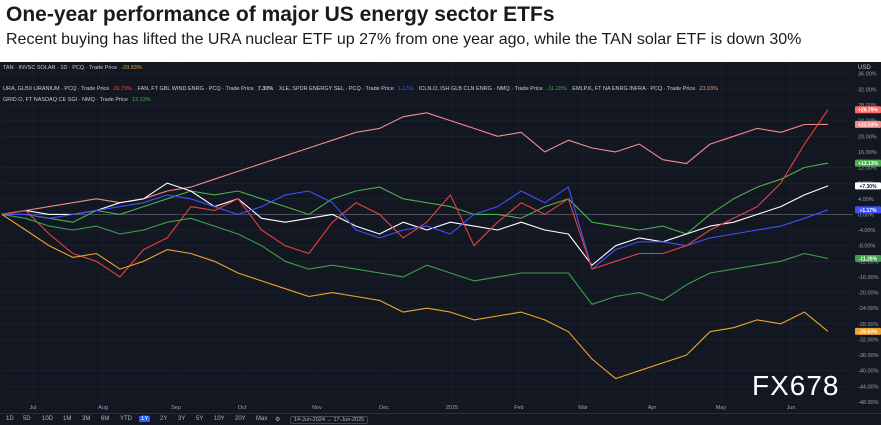 The width and height of the screenshot is (881, 425). Describe the element at coordinates (867, 106) in the screenshot. I see `y-tick-label: 28.00%` at that location.